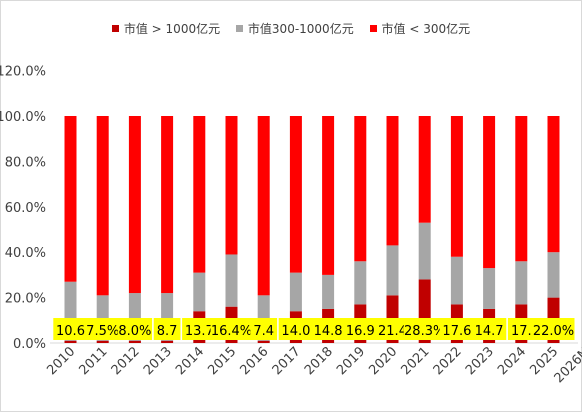 This screenshot has width=582, height=412. I want to click on y-tick-label: 120.0%, so click(23, 72).